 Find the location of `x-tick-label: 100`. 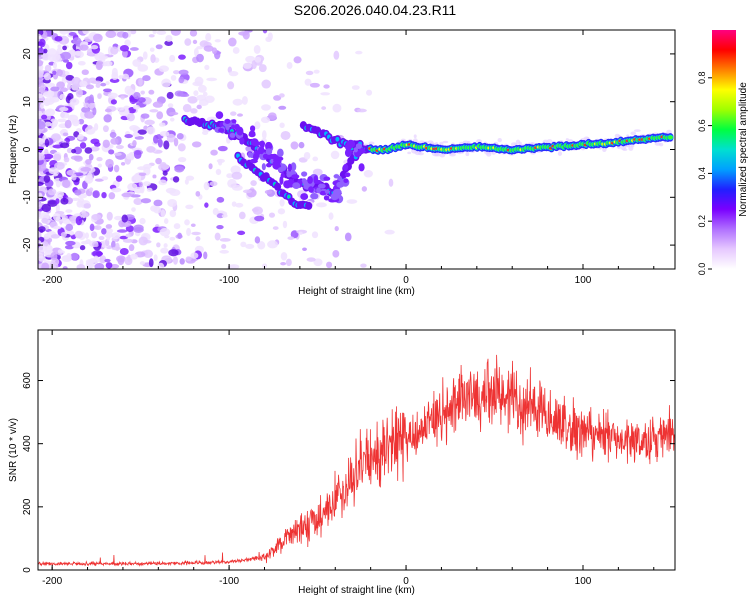

x-tick-label: 100 is located at coordinates (583, 581).